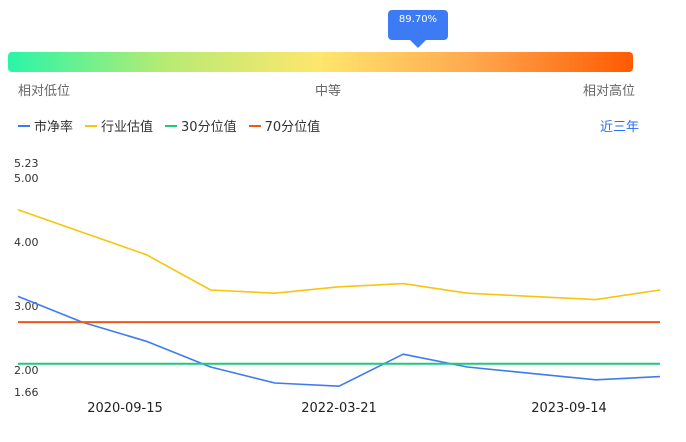  What do you see at coordinates (418, 29) in the screenshot?
I see `percentile-tooltip: 89.70%` at bounding box center [418, 29].